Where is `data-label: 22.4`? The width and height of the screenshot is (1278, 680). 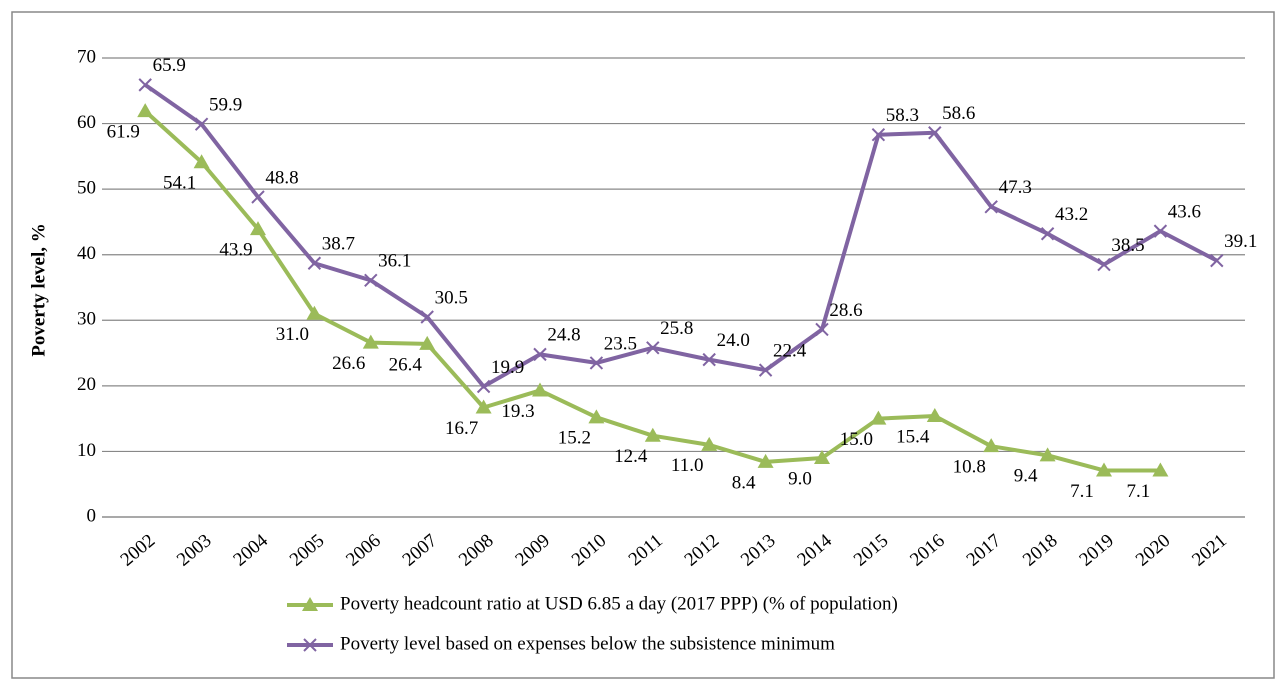
data-label: 22.4 is located at coordinates (790, 350).